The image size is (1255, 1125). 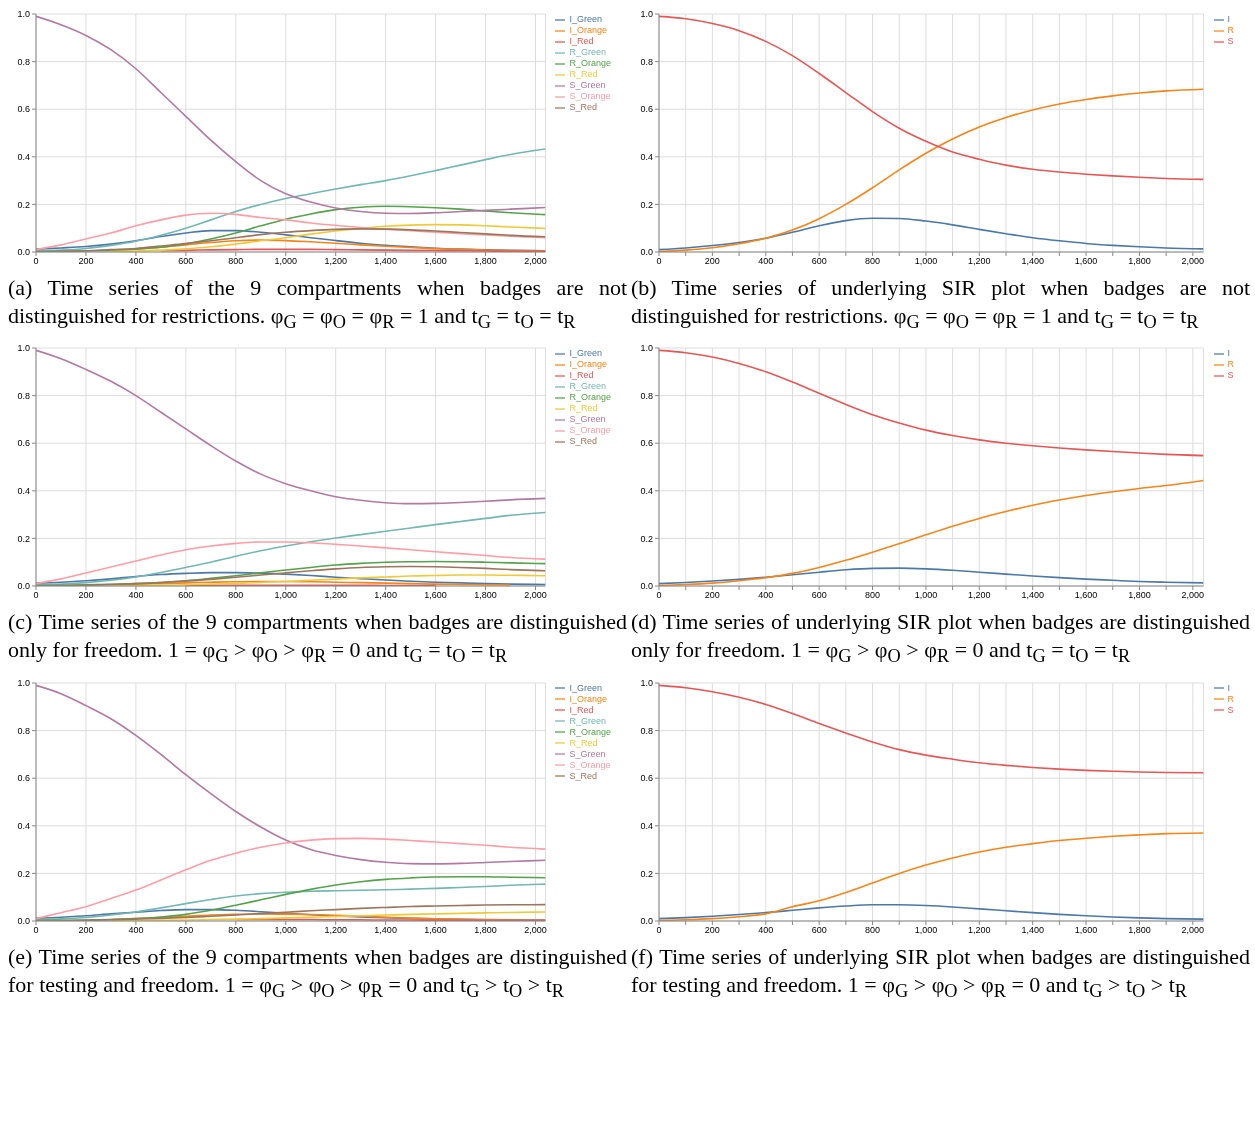 I want to click on text: (f) Time series of underlying SIR plot when badges are distinguished for testing and freedom. 1 = φ$_{G}$ > φ$_{O}$ > φ$_{R}$ = 0 and t$_{G}$ > t$_{O}$ > t$_{R}$, so click(x=940, y=972).